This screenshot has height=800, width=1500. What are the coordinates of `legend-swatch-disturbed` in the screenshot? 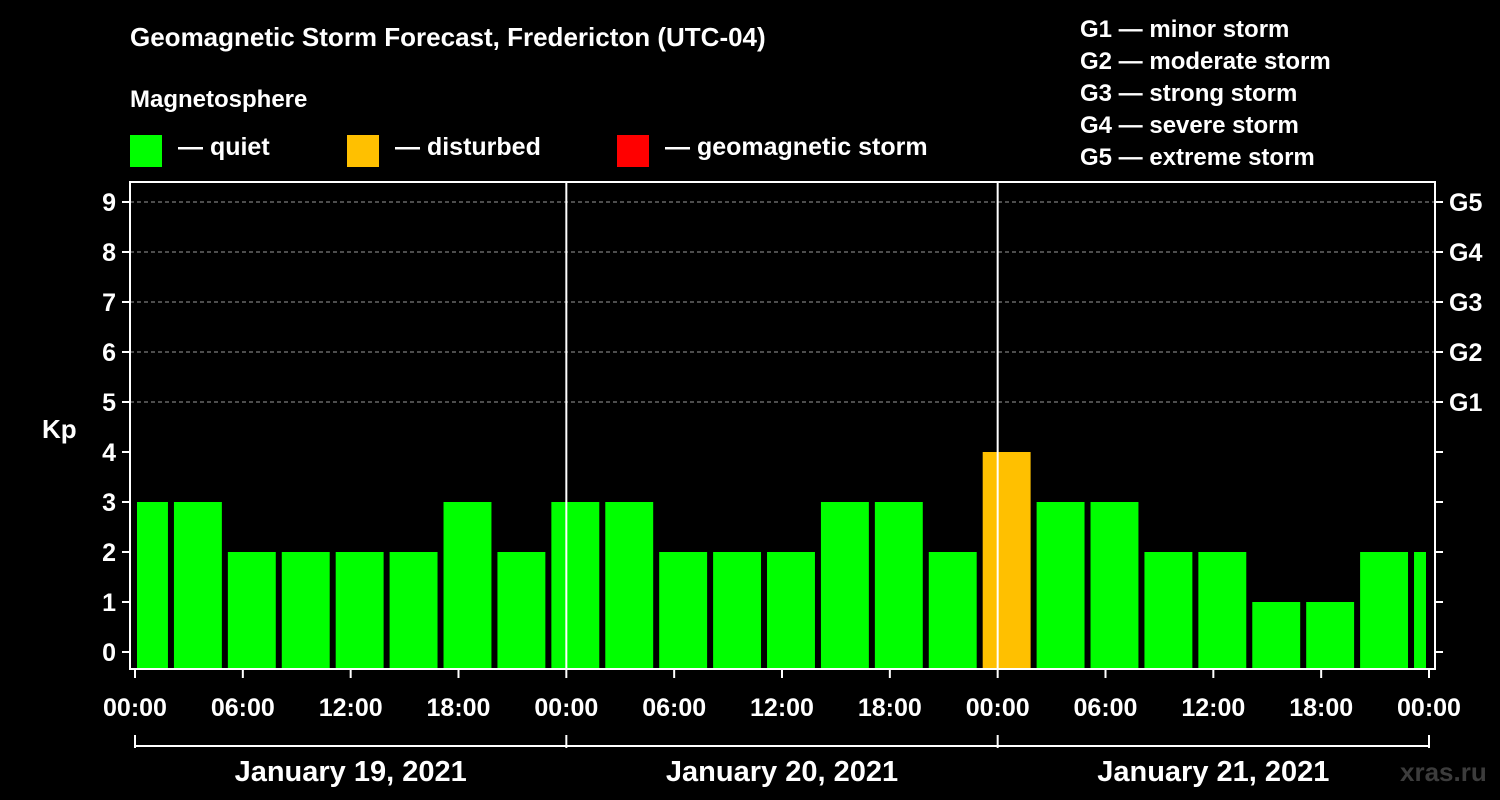 It's located at (363, 151).